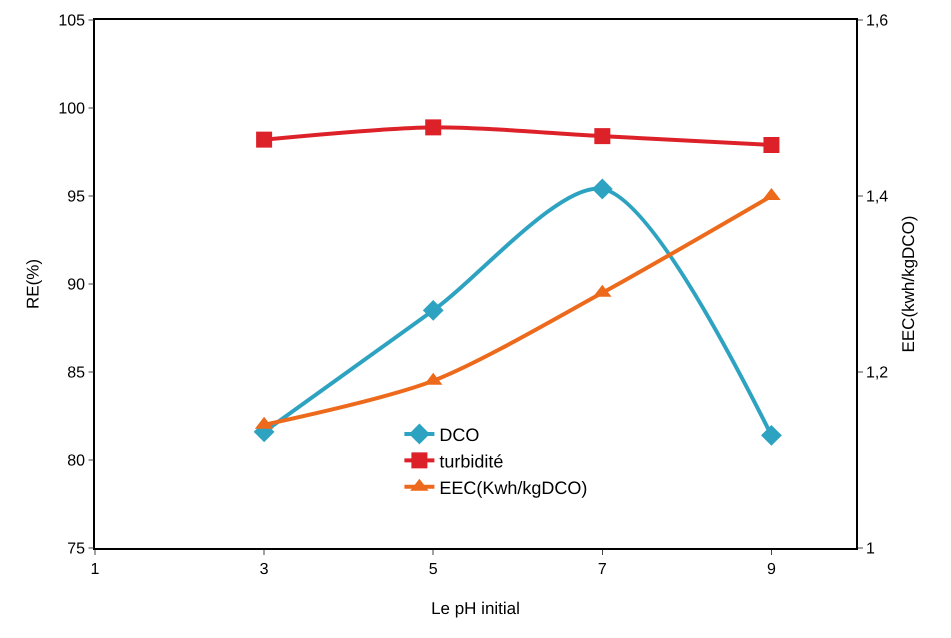 This screenshot has height=638, width=951. I want to click on x-axis-title: Le pH initial, so click(475, 608).